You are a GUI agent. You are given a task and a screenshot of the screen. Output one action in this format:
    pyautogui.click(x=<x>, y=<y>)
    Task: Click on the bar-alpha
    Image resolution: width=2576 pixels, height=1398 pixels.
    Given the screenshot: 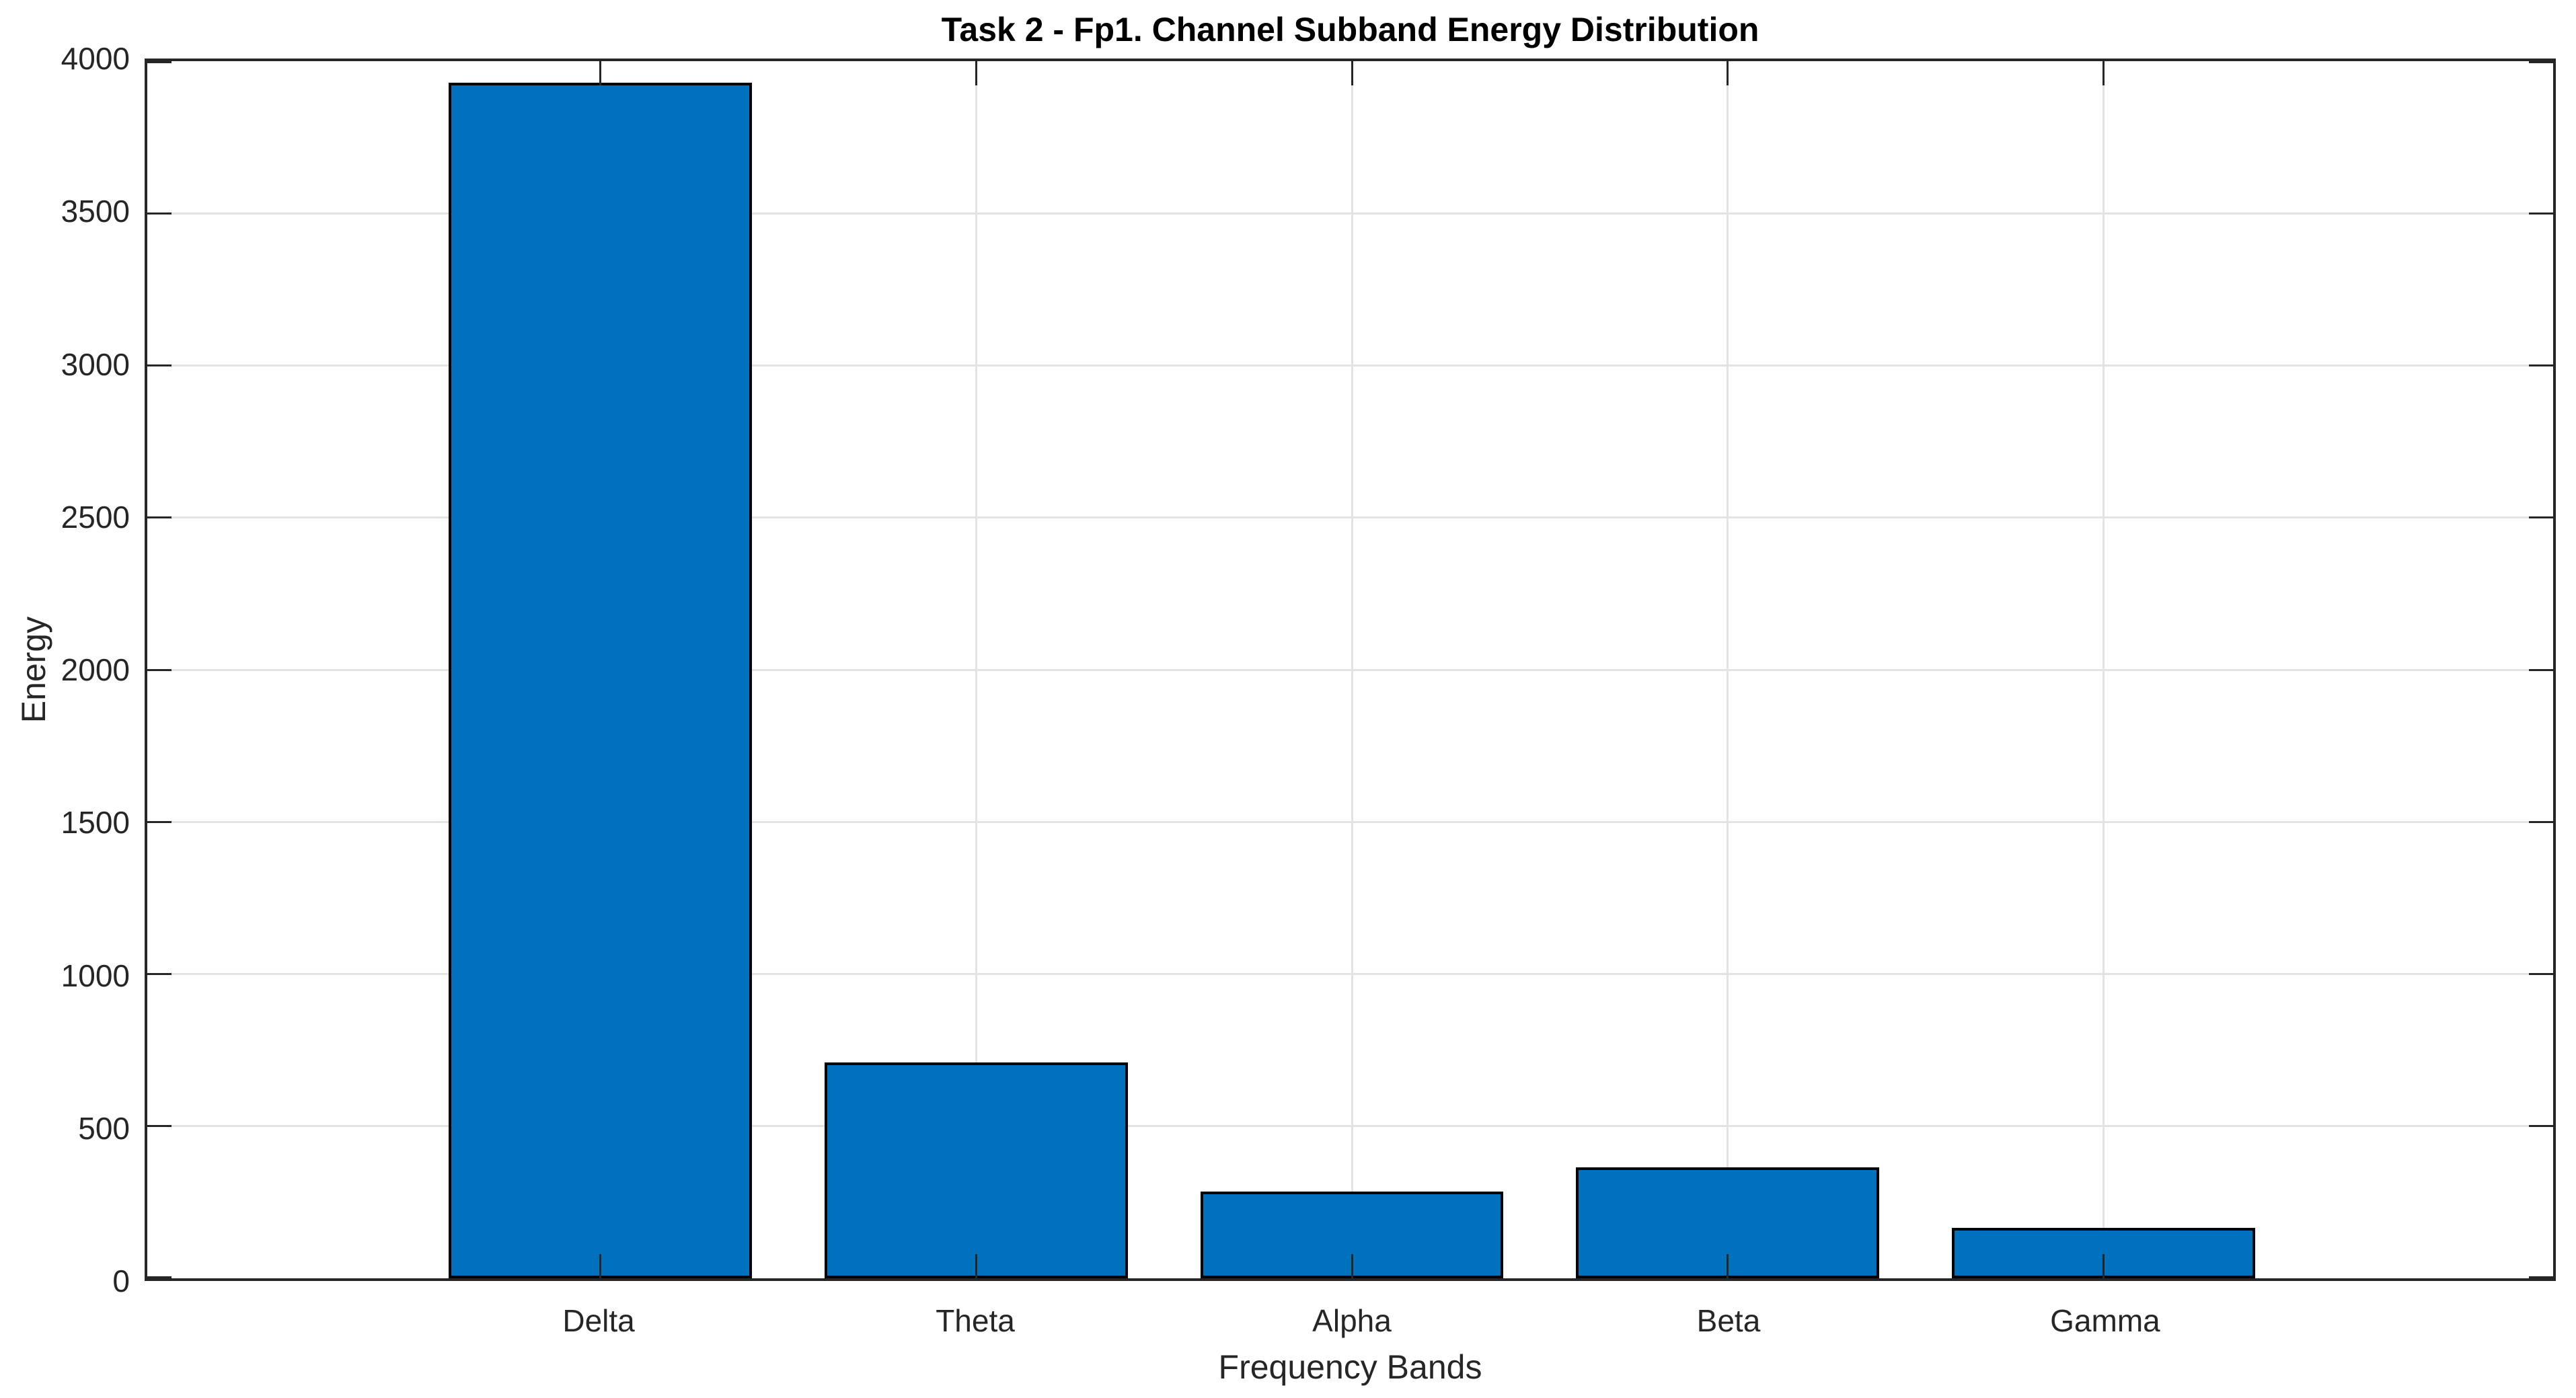 What is the action you would take?
    pyautogui.click(x=1352, y=1235)
    